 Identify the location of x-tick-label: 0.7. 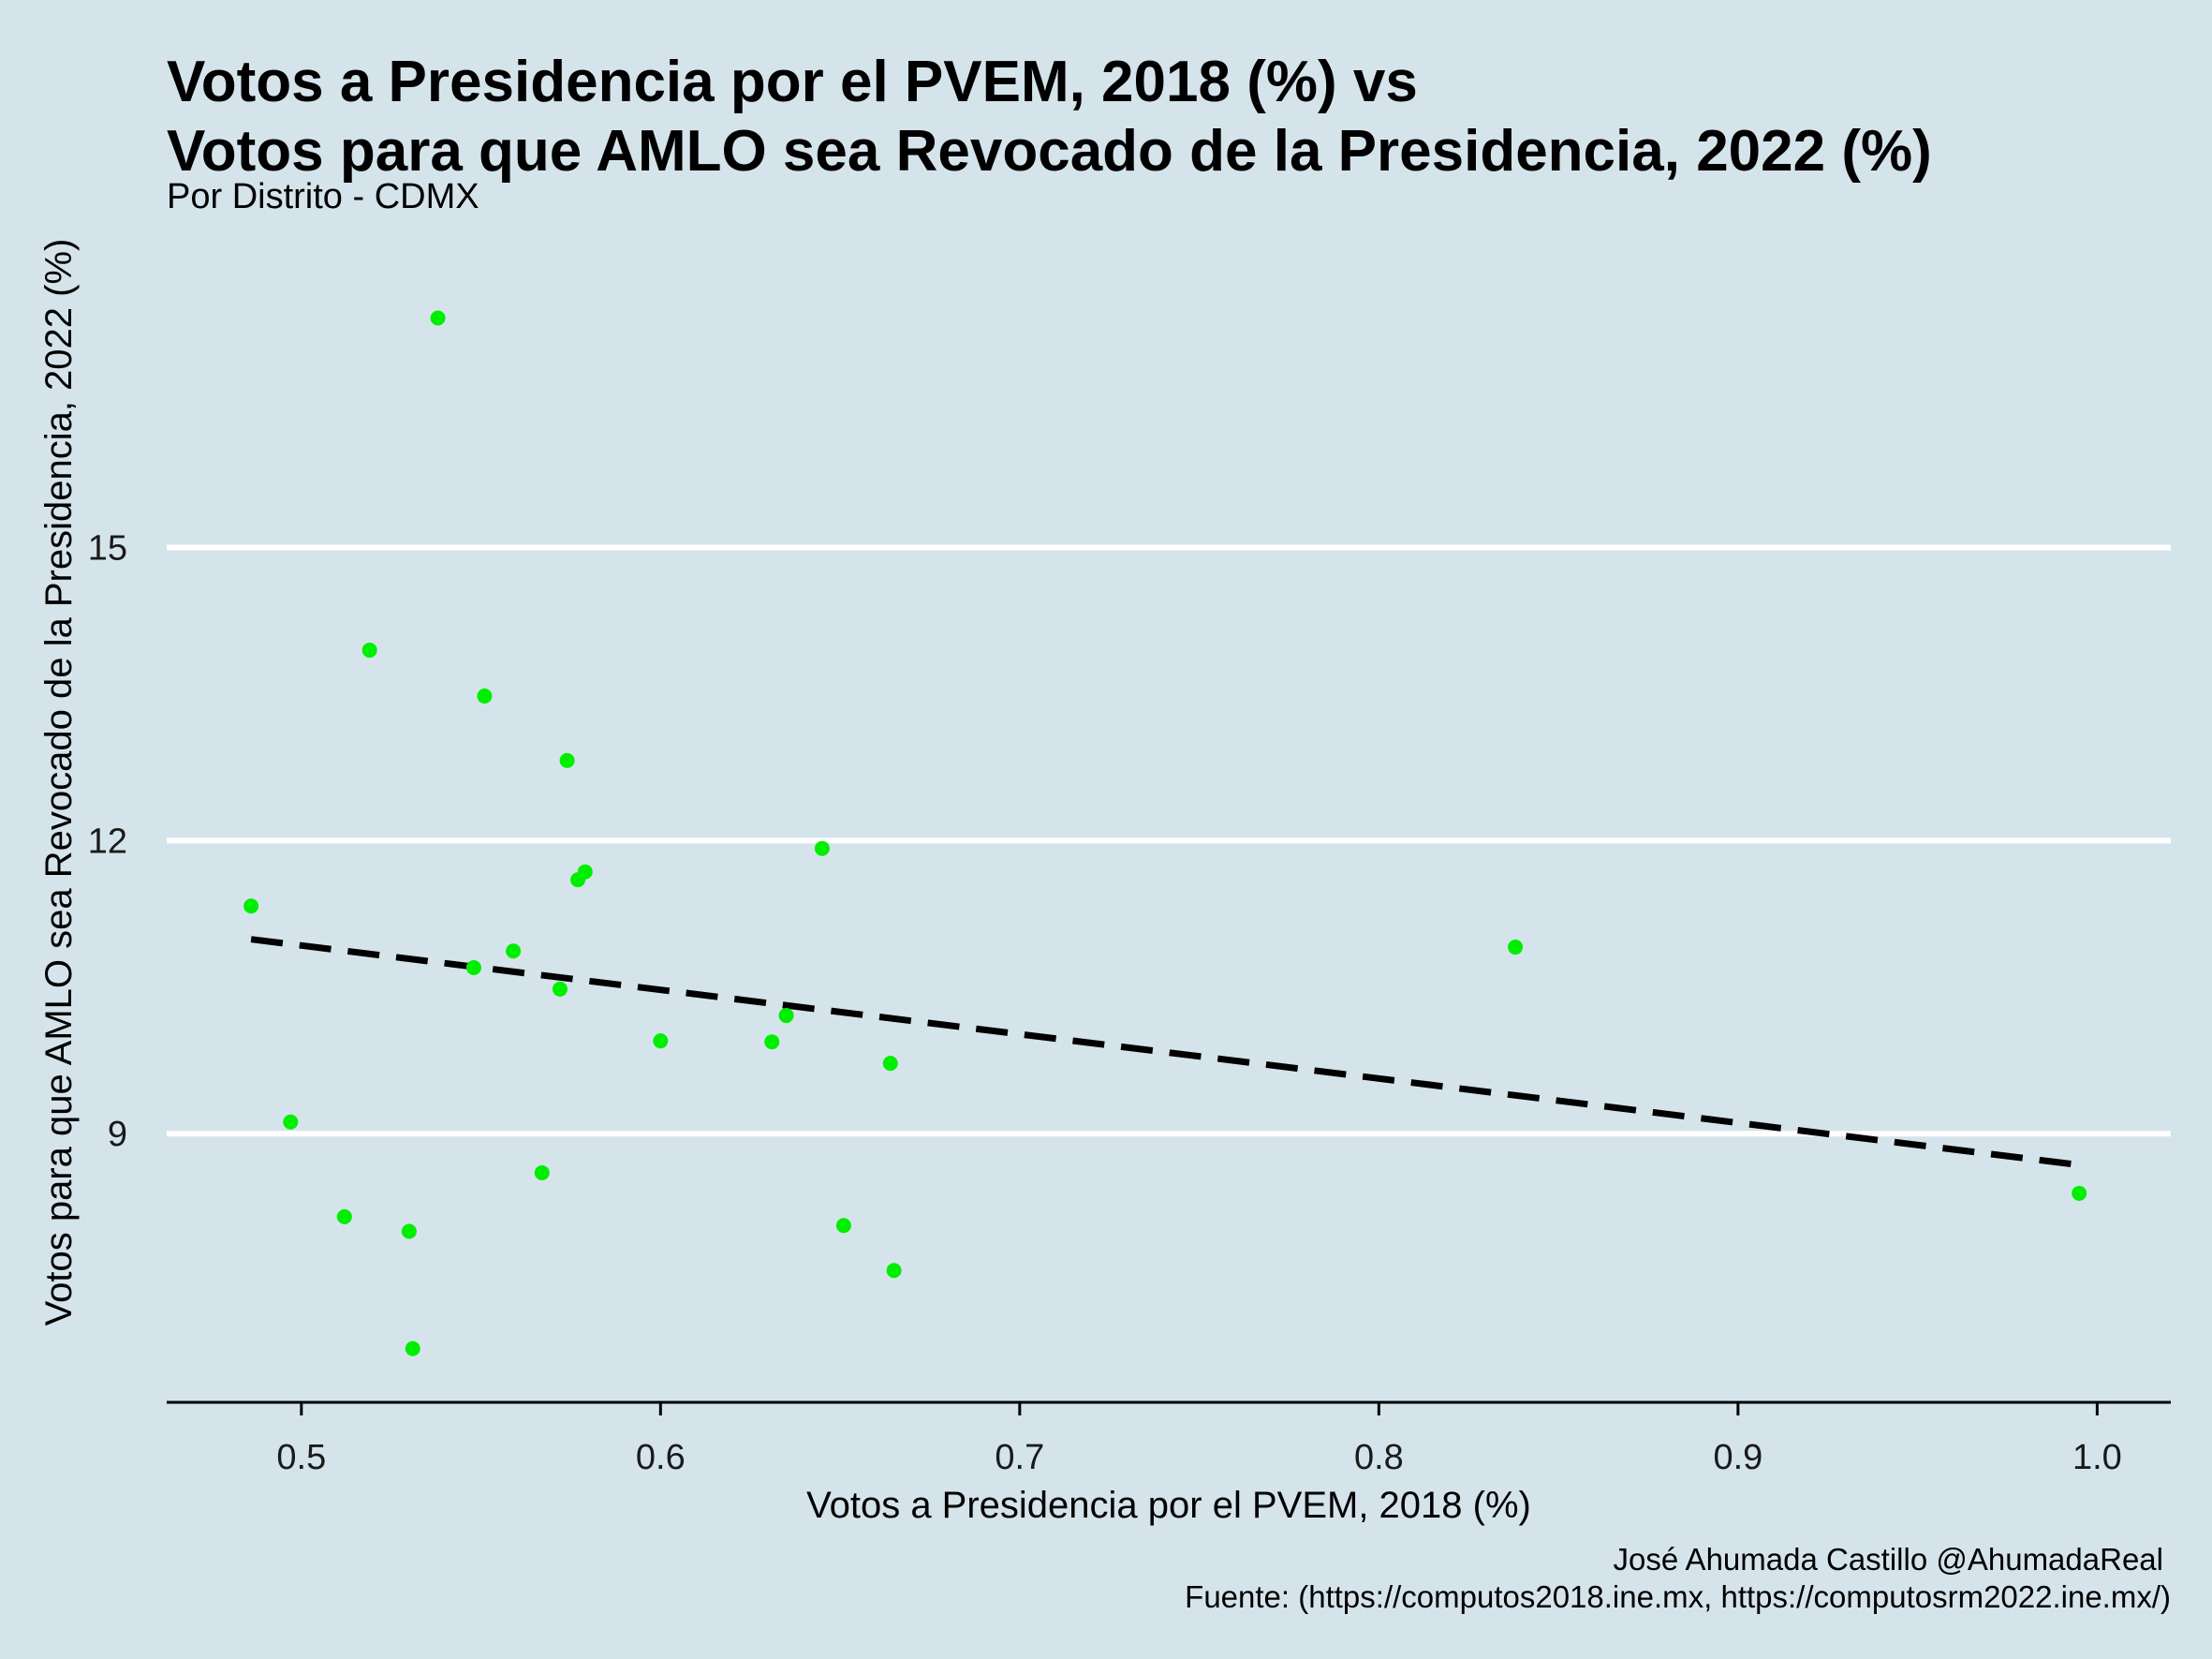
(1020, 1457).